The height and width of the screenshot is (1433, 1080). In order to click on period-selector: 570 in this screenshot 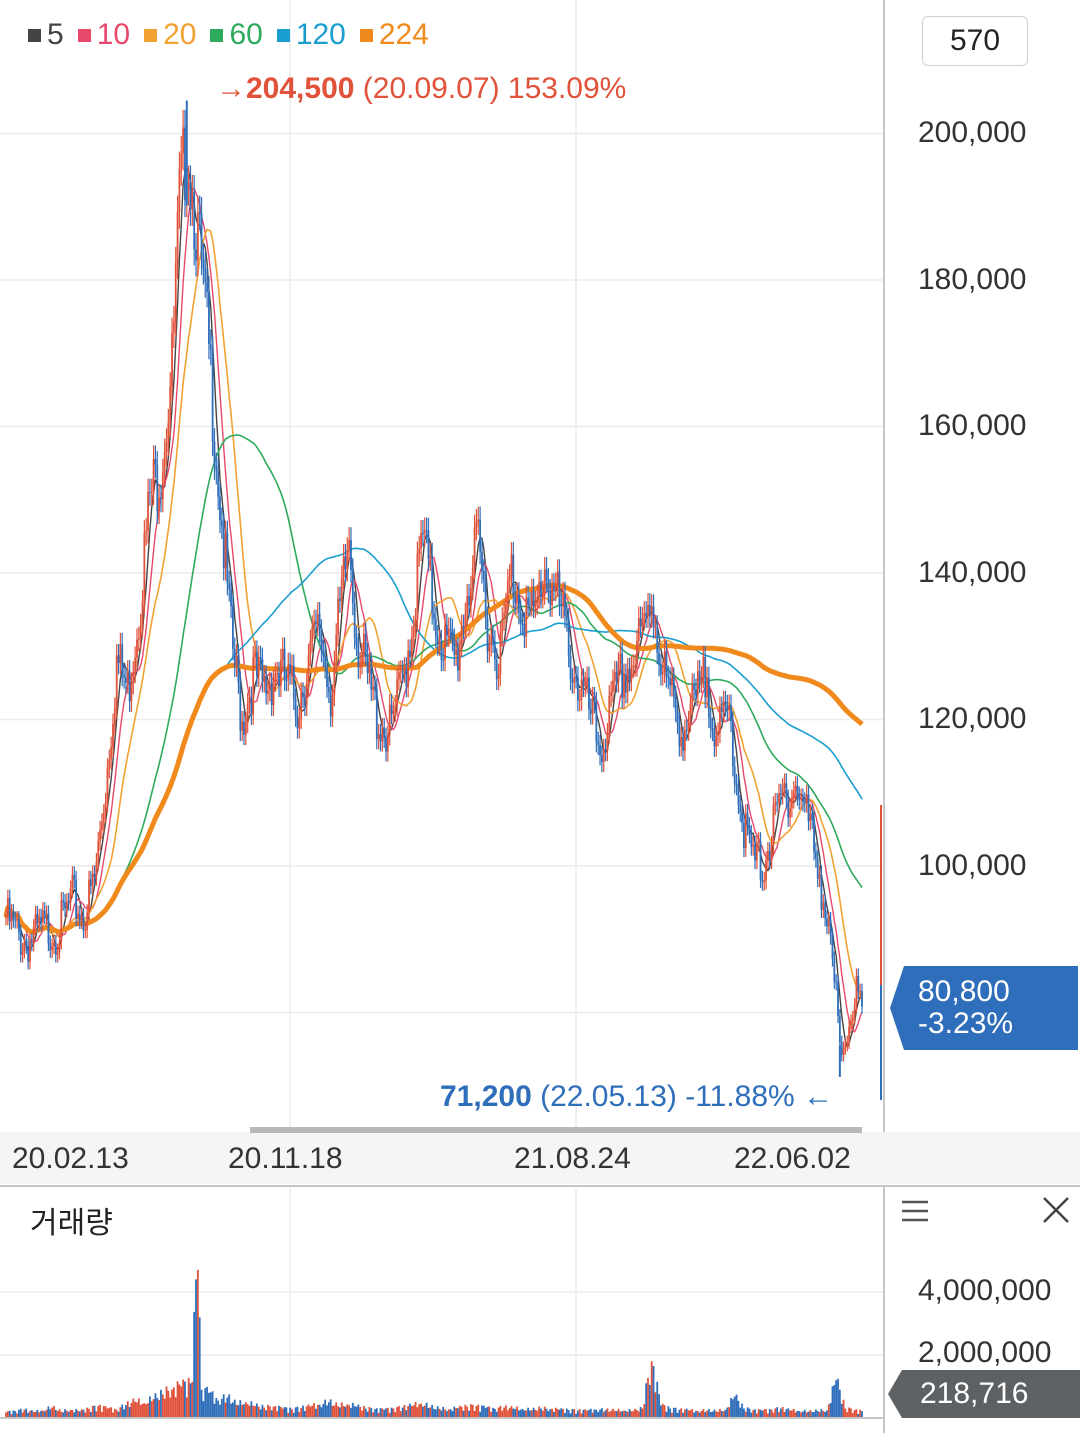, I will do `click(975, 41)`.